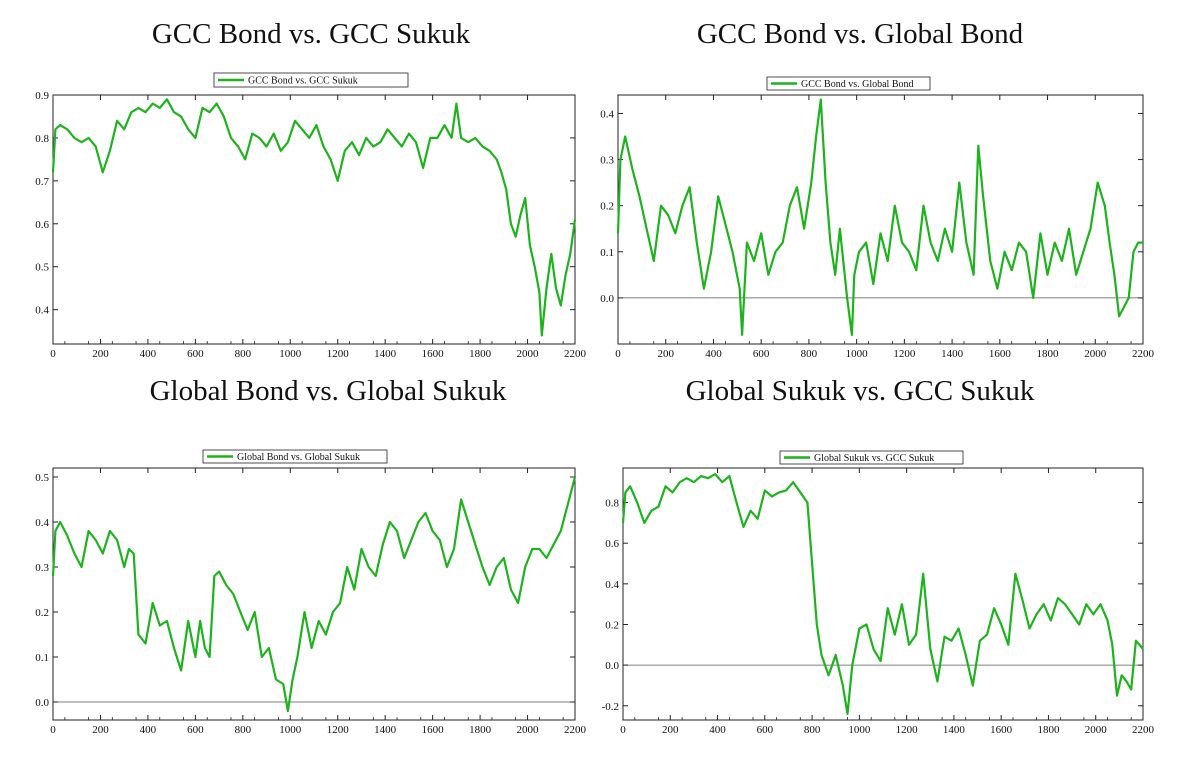 Image resolution: width=1188 pixels, height=765 pixels. I want to click on legend-label: GCC Bond vs. Global Bond, so click(857, 84).